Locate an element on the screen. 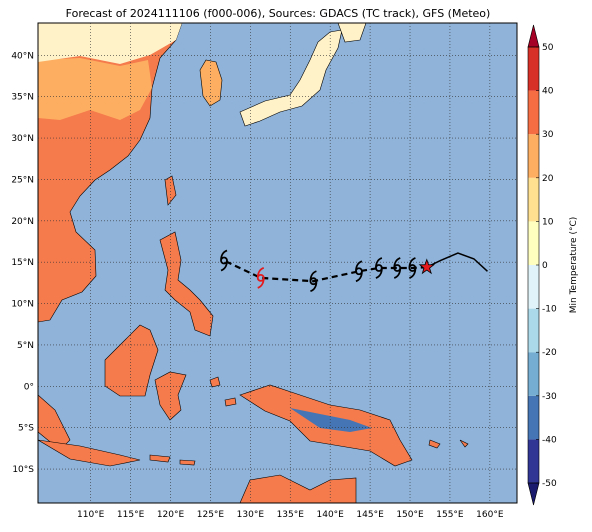  lon-tick-label: 120°E is located at coordinates (171, 515).